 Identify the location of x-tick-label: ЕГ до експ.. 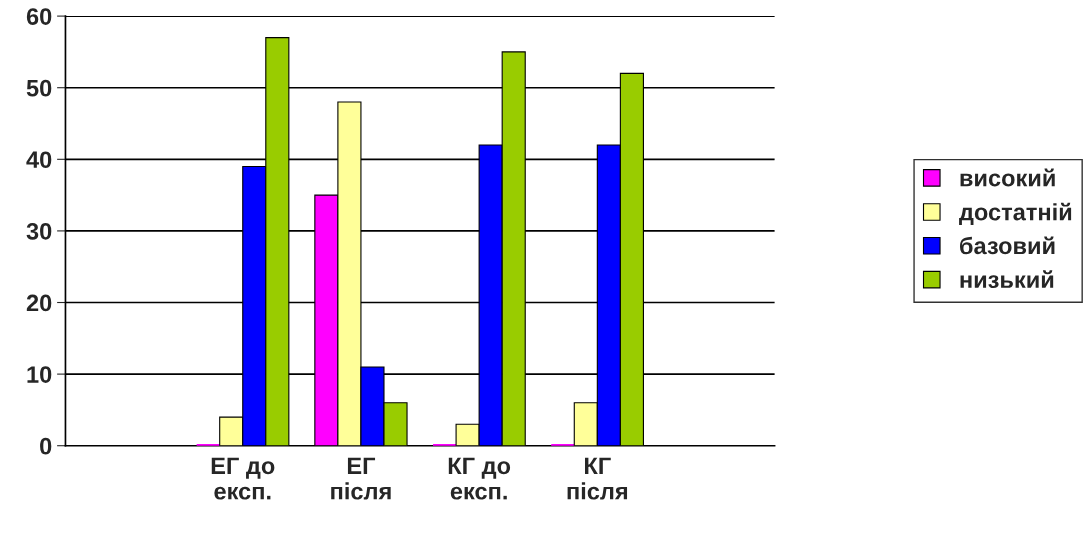
(243, 478).